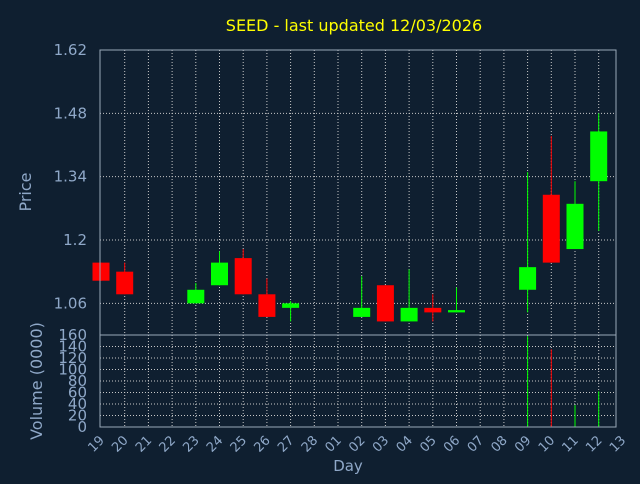 The height and width of the screenshot is (484, 640). Describe the element at coordinates (354, 25) in the screenshot. I see `chart-title: SEED - last updated 12/03/2026` at that location.